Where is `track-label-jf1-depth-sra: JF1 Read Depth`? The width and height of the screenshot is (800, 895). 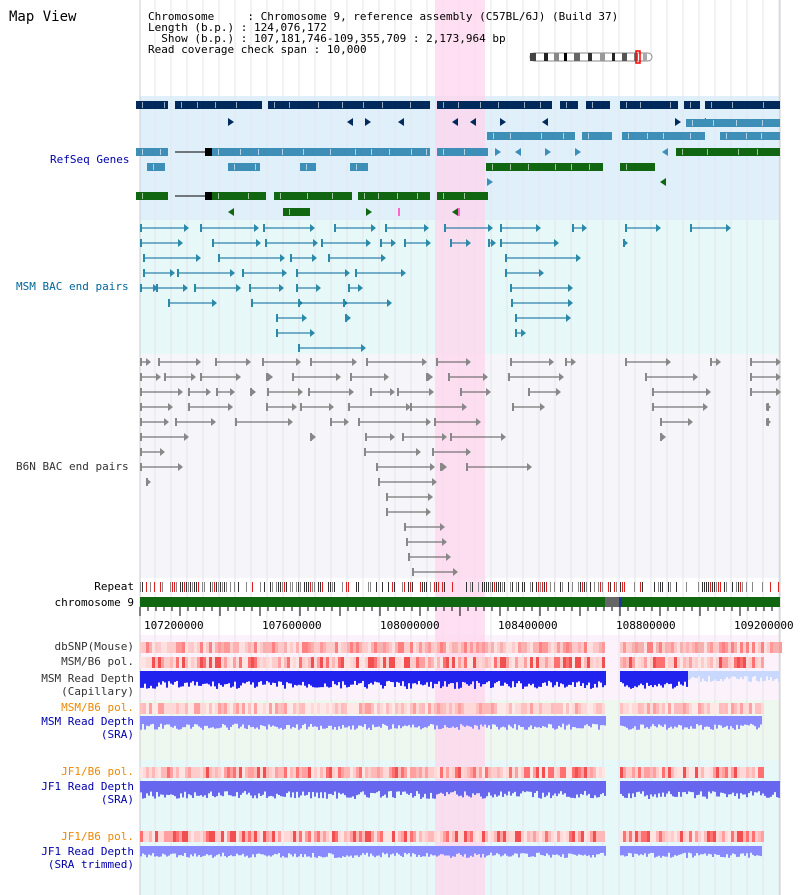 track-label-jf1-depth-sra: JF1 Read Depth is located at coordinates (87, 786).